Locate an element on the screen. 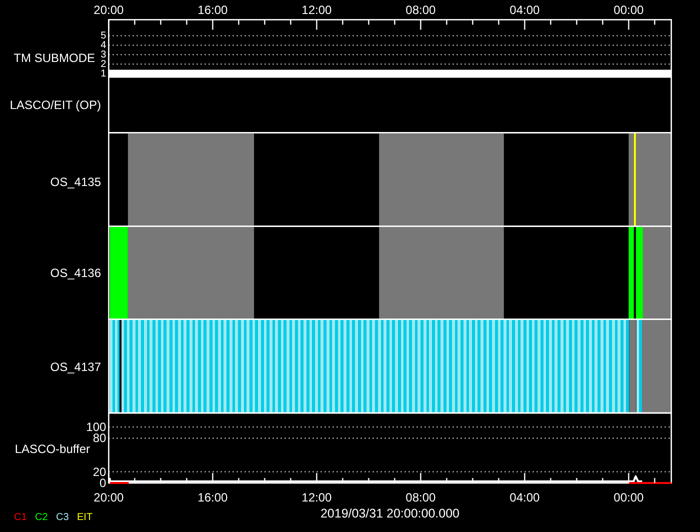 The image size is (700, 532). y-axis-title: TM SUBMODE is located at coordinates (54, 58).